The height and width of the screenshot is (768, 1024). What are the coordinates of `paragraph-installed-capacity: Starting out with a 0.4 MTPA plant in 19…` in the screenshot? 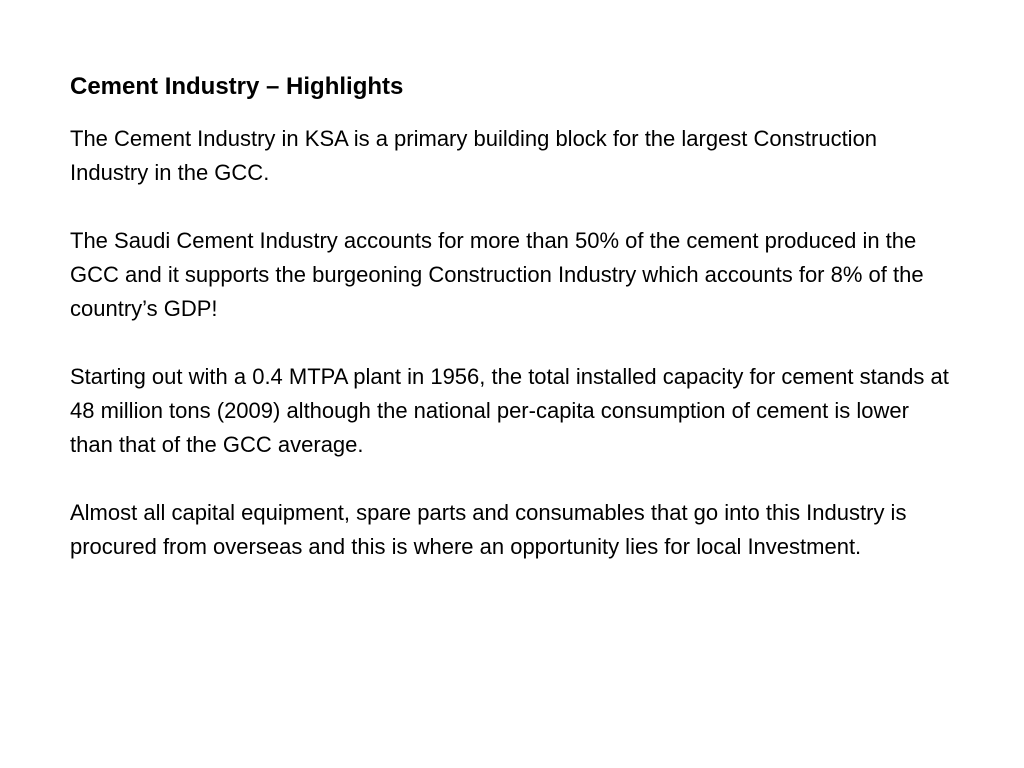 It's located at (509, 410).